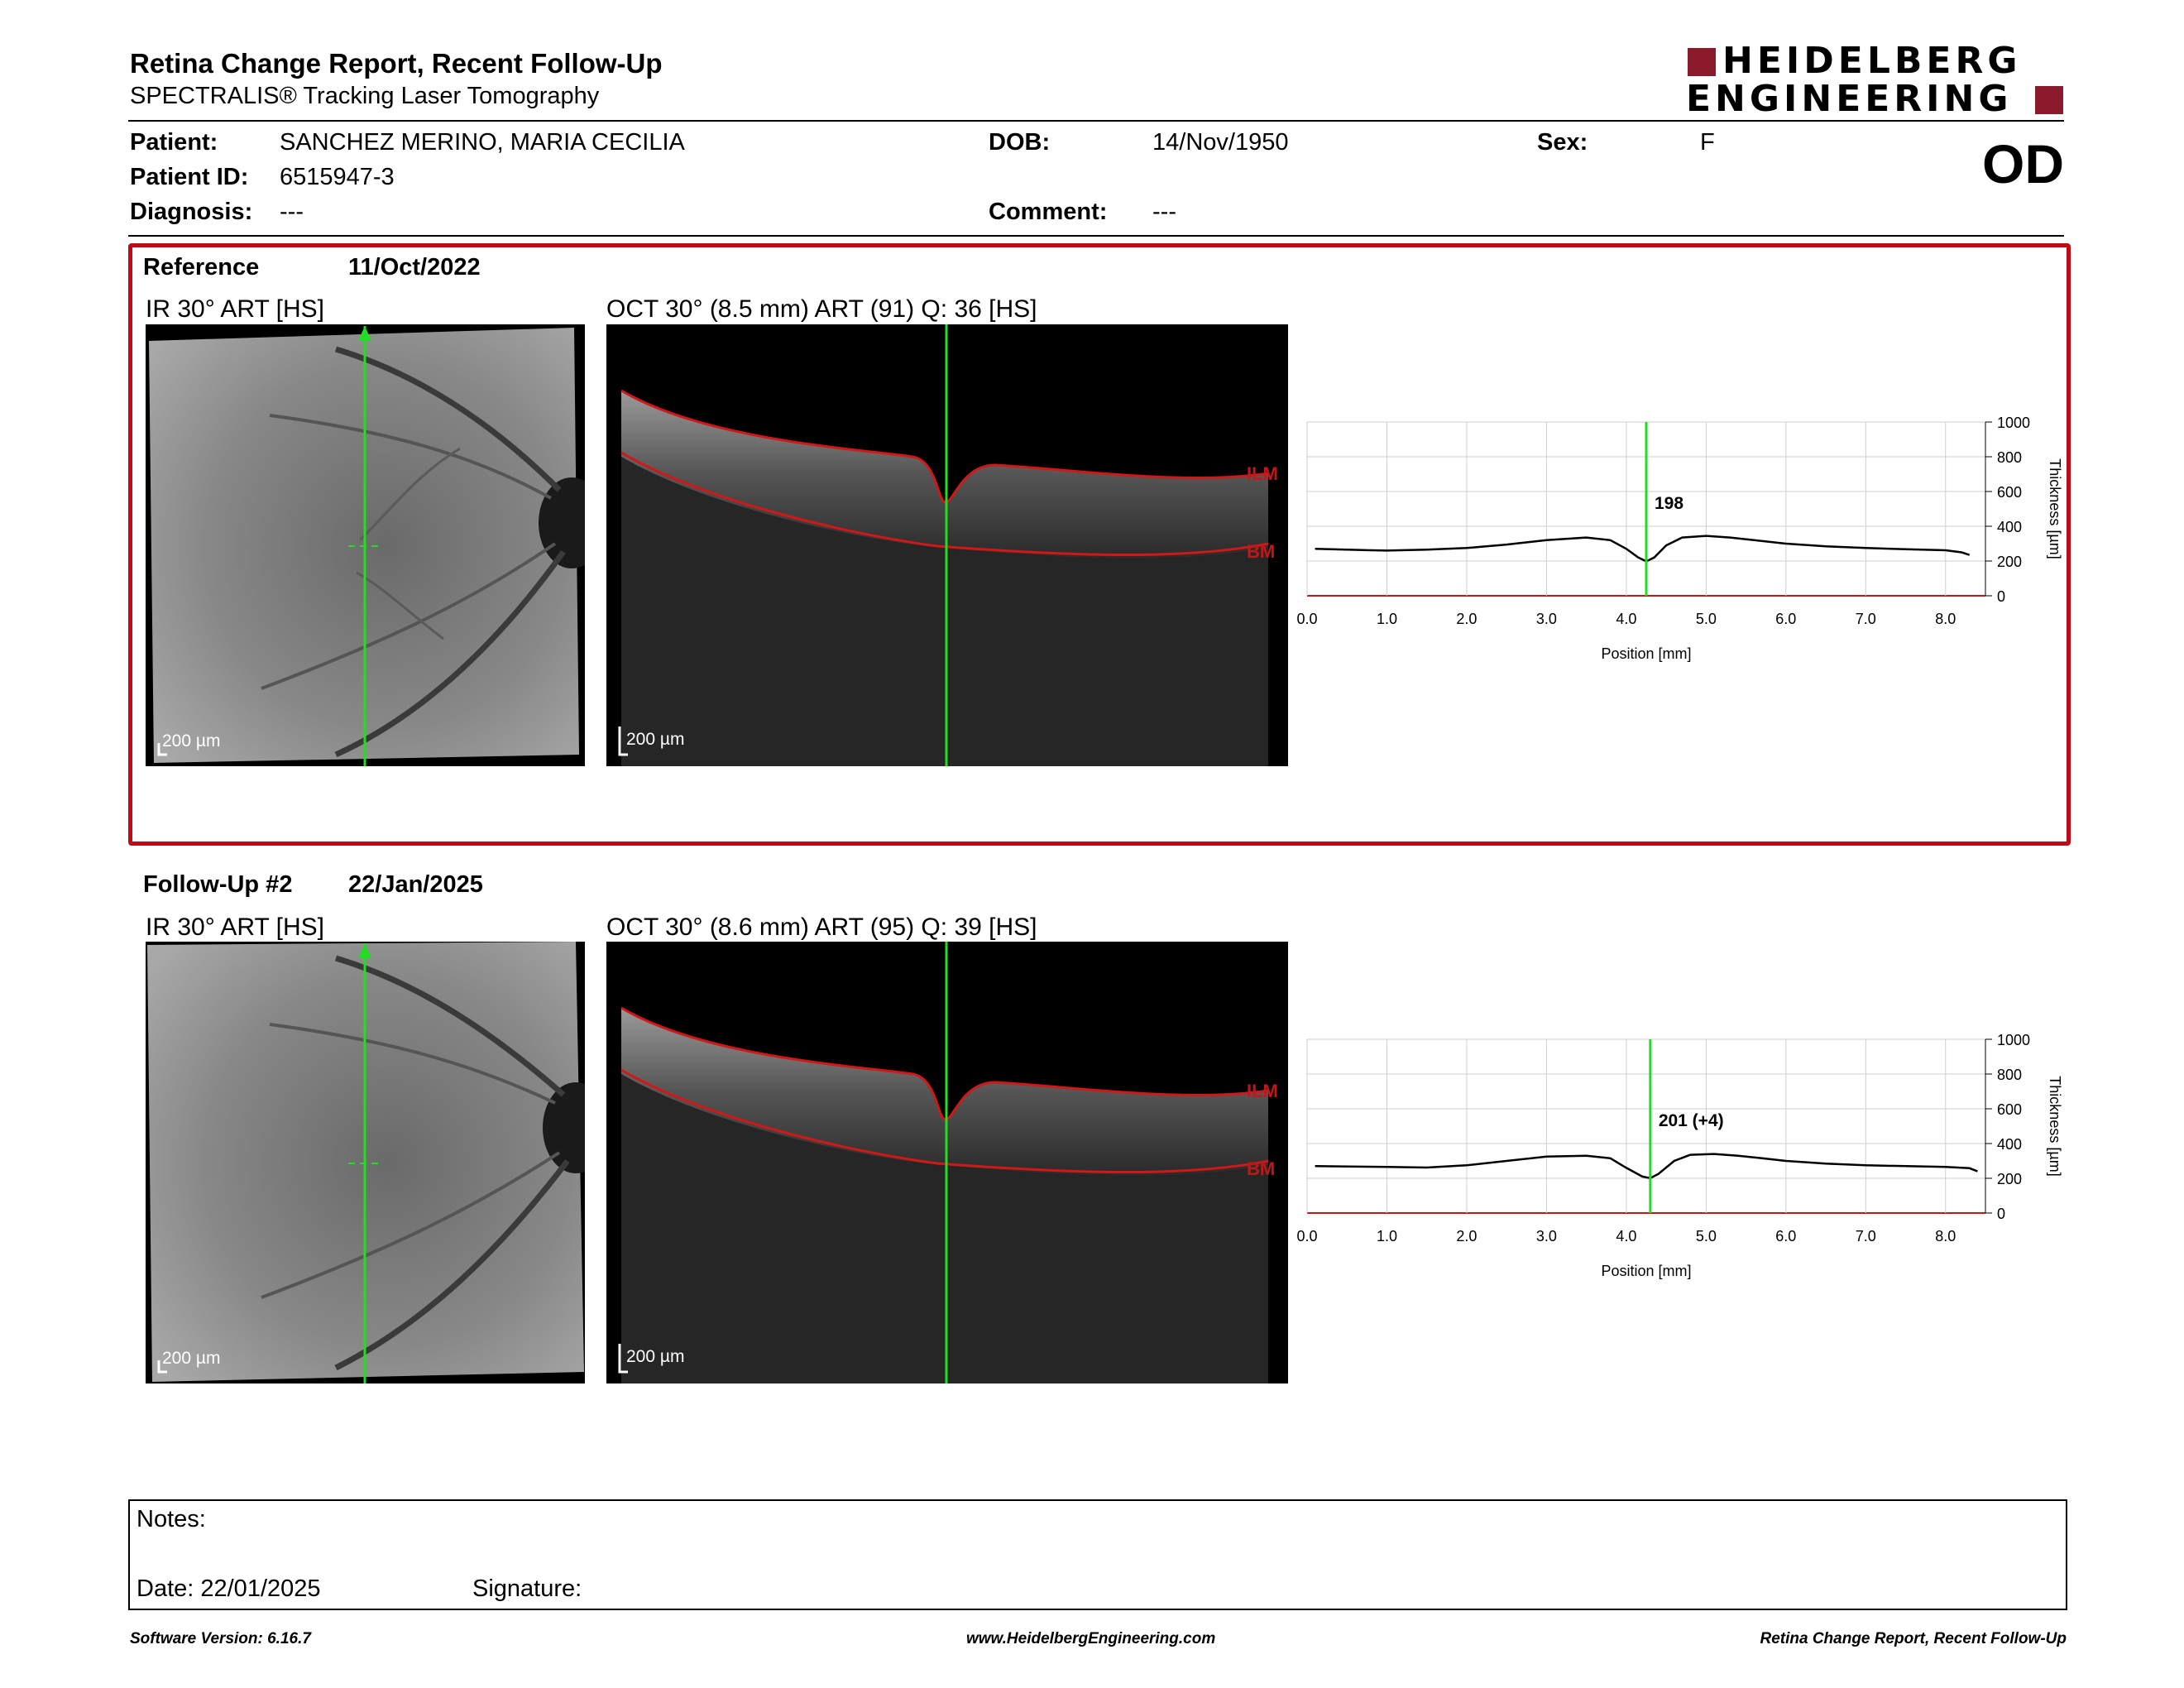  I want to click on followup-chart-ylabel: Thickness [µm], so click(2055, 1126).